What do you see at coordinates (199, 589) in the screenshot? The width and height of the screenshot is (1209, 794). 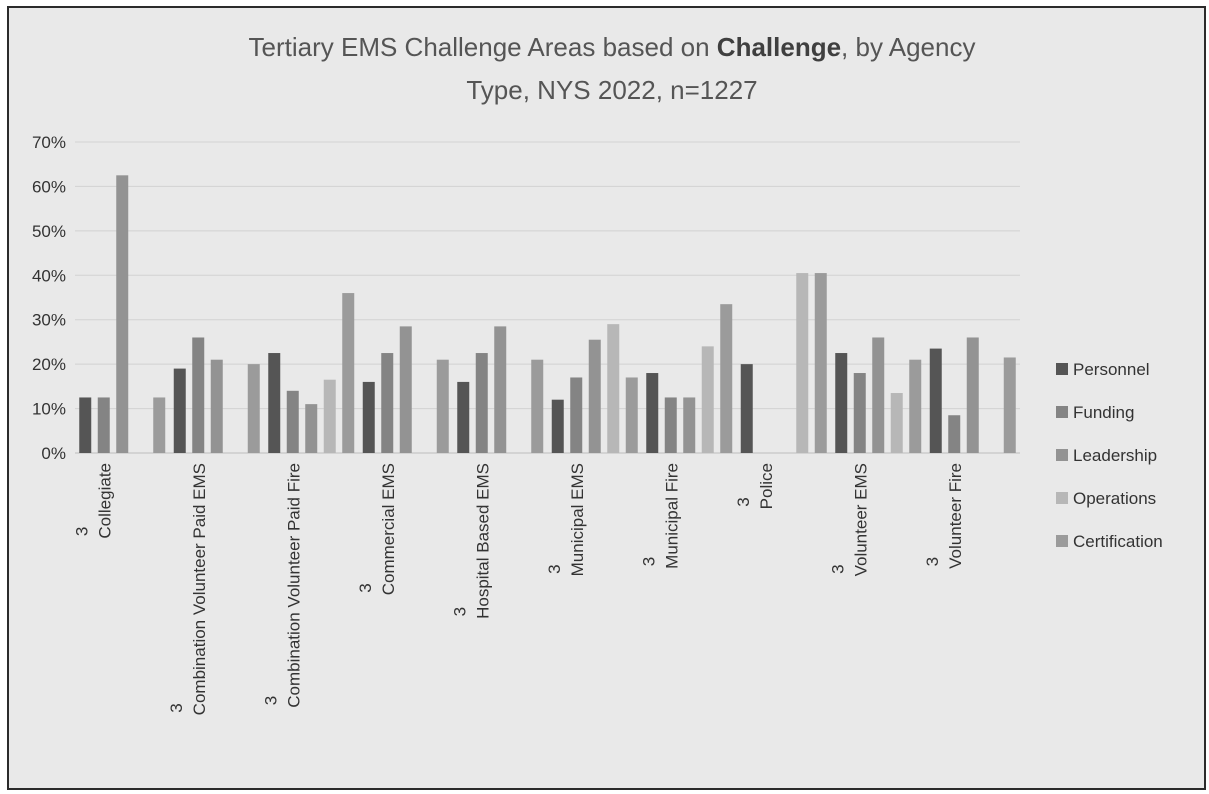 I see `category-label: Combination Volunteer Paid EMS` at bounding box center [199, 589].